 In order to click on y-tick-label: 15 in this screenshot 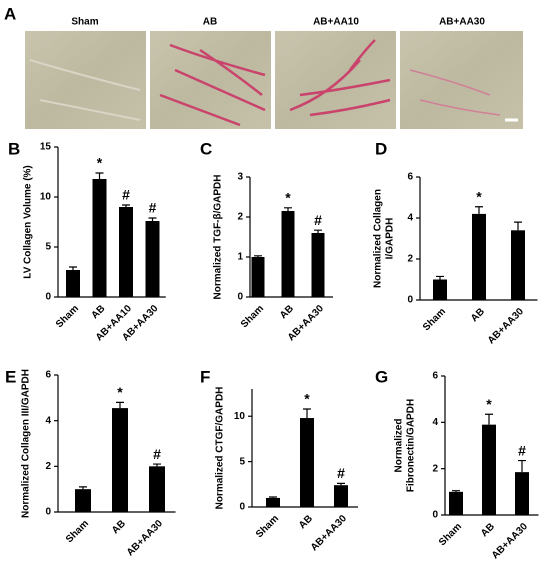, I will do `click(46, 147)`.